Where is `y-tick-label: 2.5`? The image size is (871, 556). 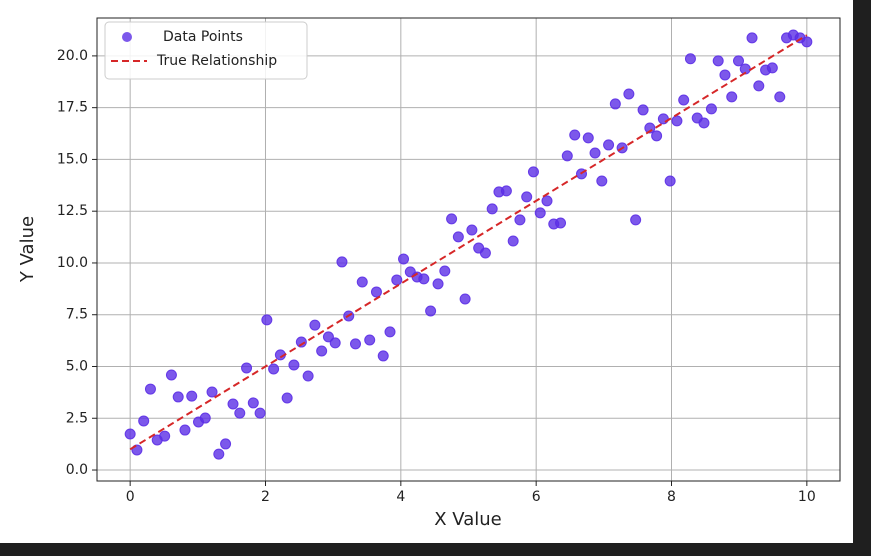 y-tick-label: 2.5 is located at coordinates (77, 418).